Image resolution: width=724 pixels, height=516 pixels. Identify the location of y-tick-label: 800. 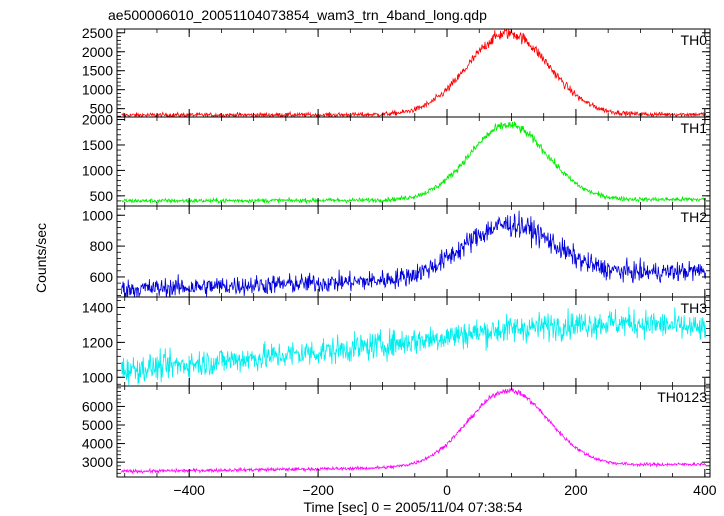
(102, 246).